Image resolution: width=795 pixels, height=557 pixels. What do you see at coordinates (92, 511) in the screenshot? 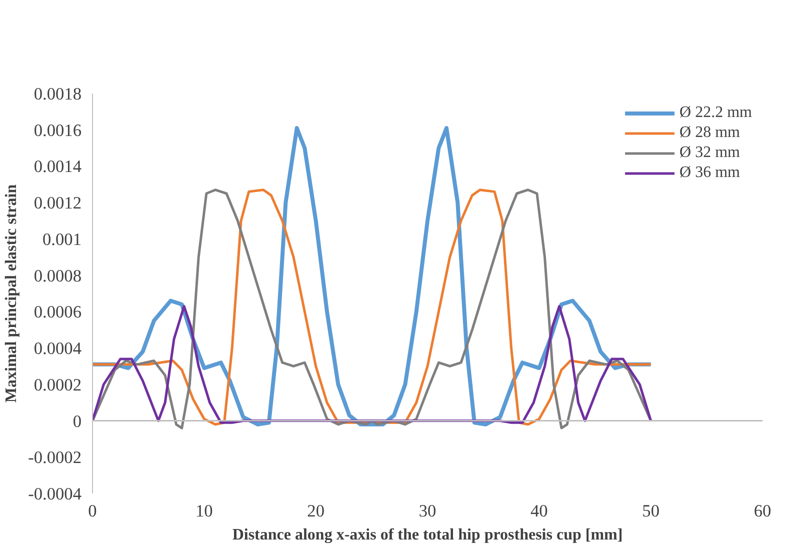
I see `x-tick-label: 0` at bounding box center [92, 511].